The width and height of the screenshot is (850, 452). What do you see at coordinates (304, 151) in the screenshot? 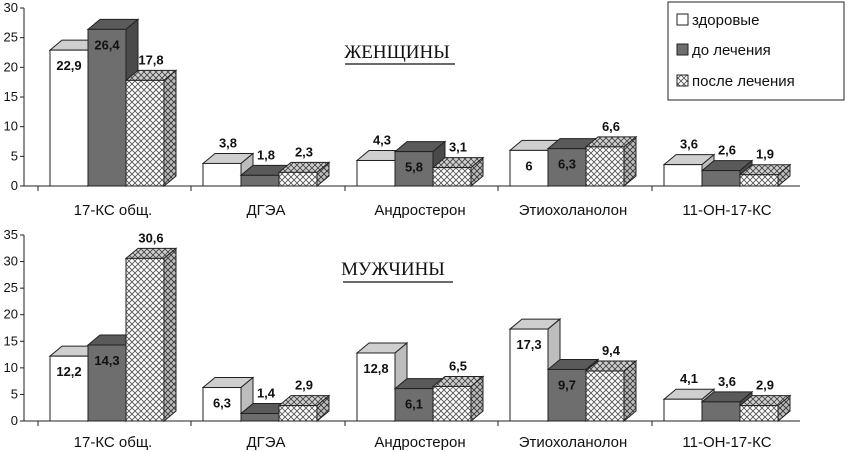
I see `value-label: 2,3` at bounding box center [304, 151].